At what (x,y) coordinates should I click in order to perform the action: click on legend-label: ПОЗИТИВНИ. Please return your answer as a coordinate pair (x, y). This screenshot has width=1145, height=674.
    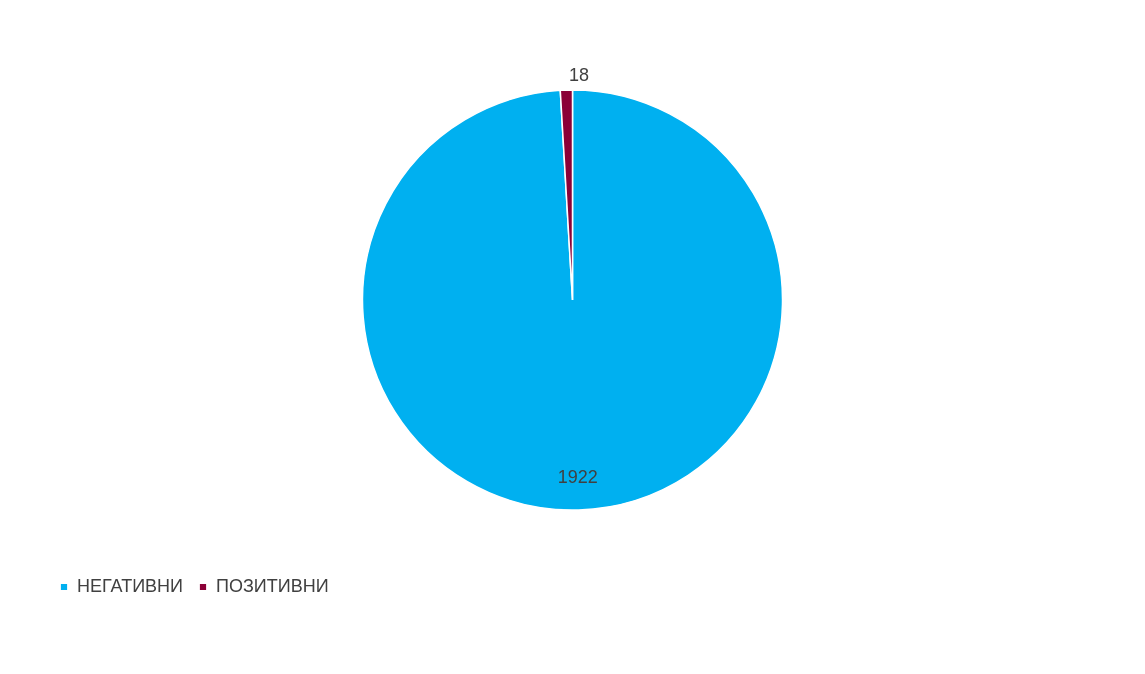
    Looking at the image, I should click on (272, 586).